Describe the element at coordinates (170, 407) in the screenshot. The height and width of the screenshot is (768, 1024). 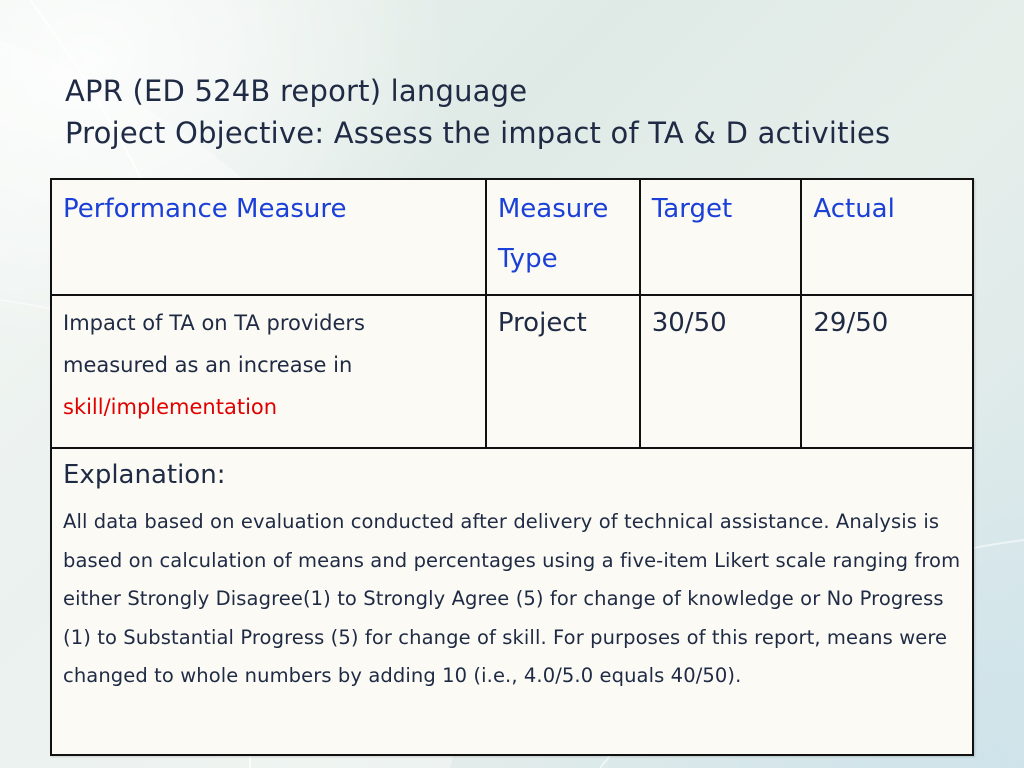
I see `performance-measure-highlight: skill/implementation` at that location.